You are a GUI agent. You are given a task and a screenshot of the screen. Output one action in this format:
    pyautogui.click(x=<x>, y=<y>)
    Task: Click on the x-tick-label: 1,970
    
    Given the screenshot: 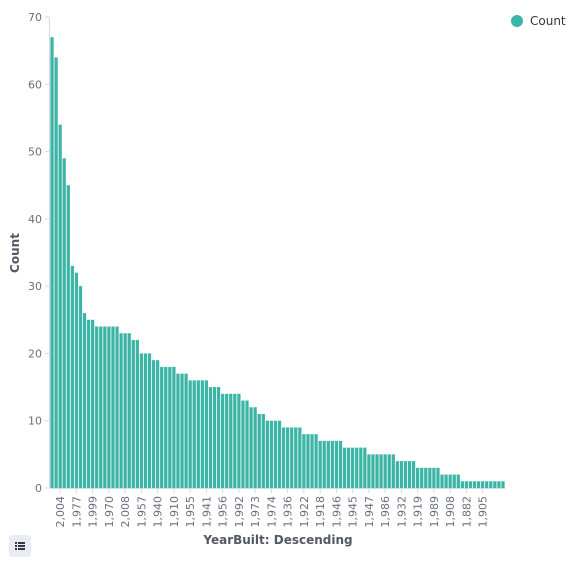 What is the action you would take?
    pyautogui.click(x=109, y=512)
    